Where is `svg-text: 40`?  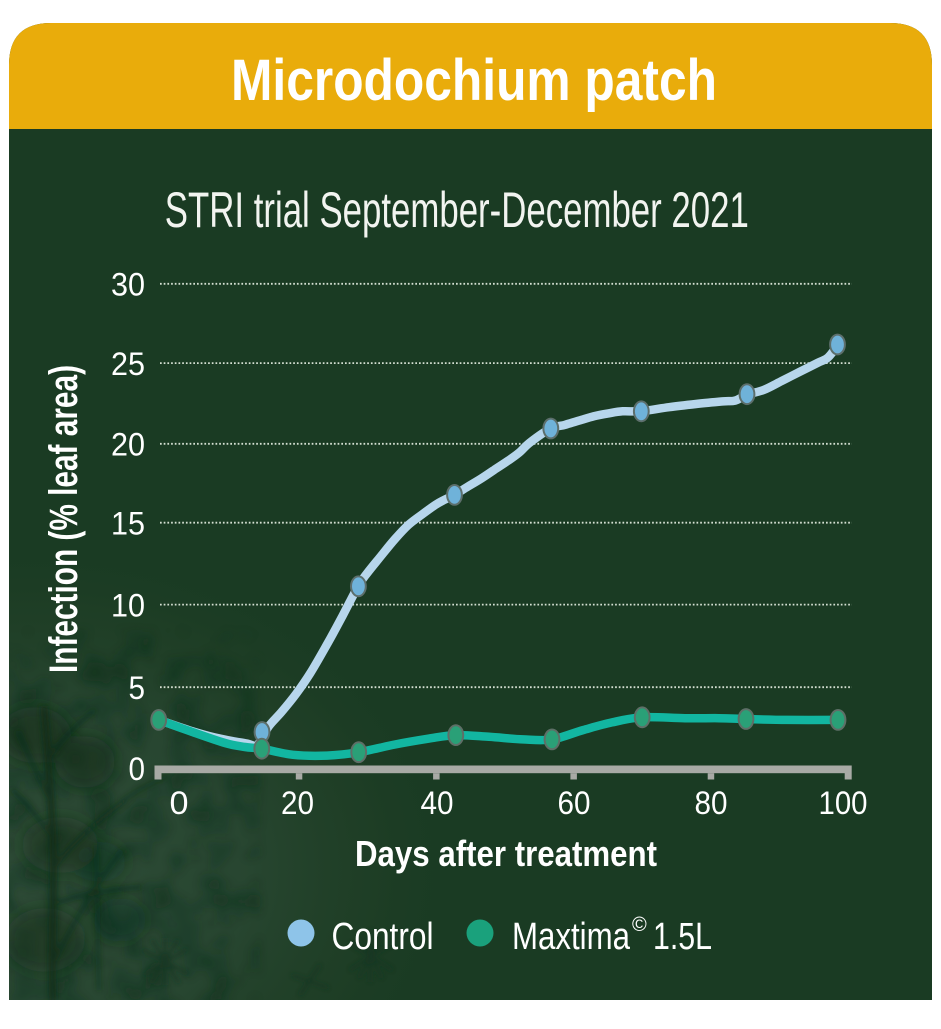 svg-text: 40 is located at coordinates (437, 803).